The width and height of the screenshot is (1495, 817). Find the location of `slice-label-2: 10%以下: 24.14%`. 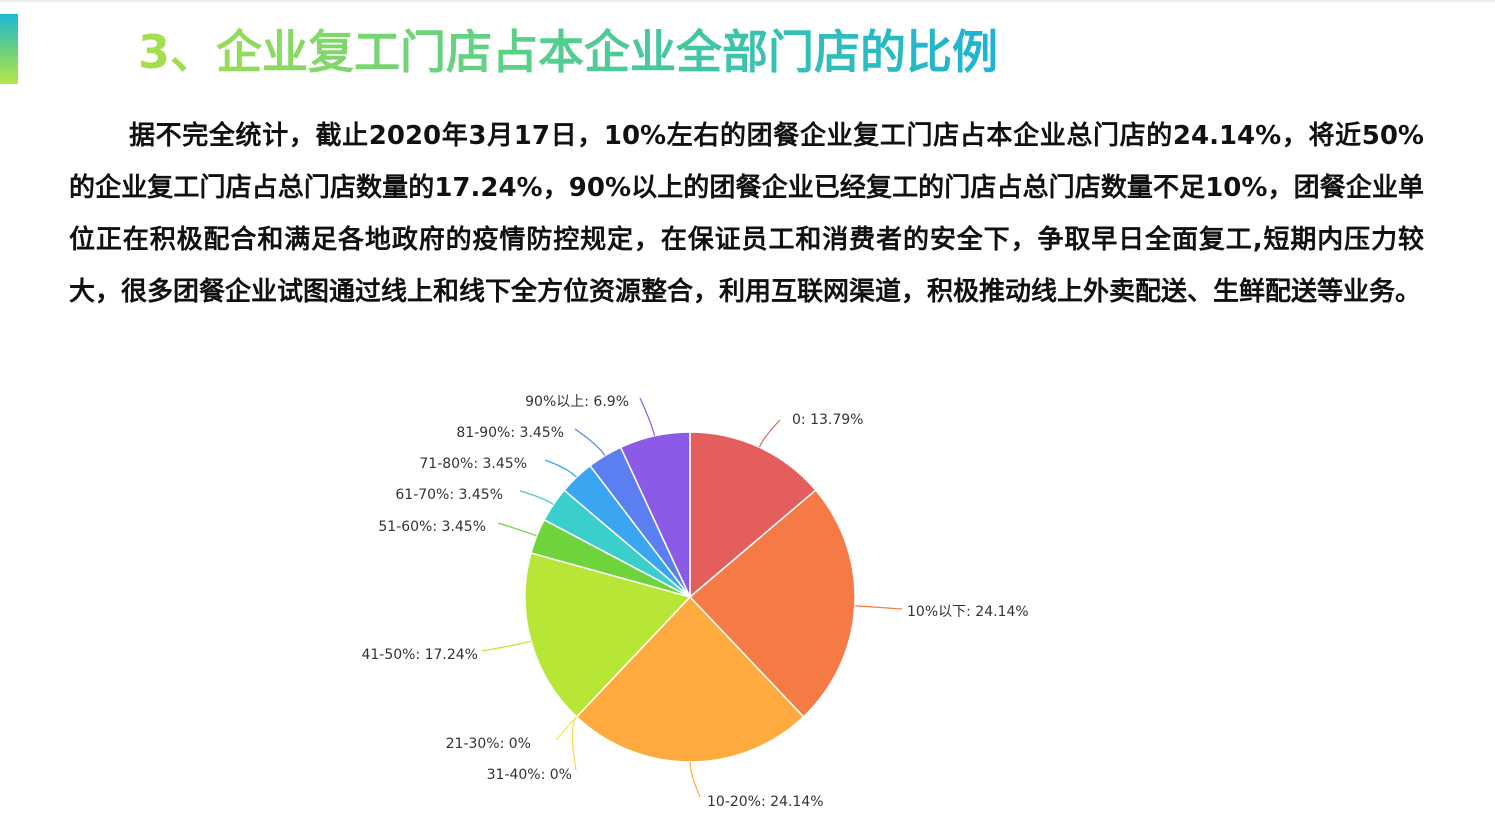

slice-label-2: 10%以下: 24.14% is located at coordinates (968, 612).